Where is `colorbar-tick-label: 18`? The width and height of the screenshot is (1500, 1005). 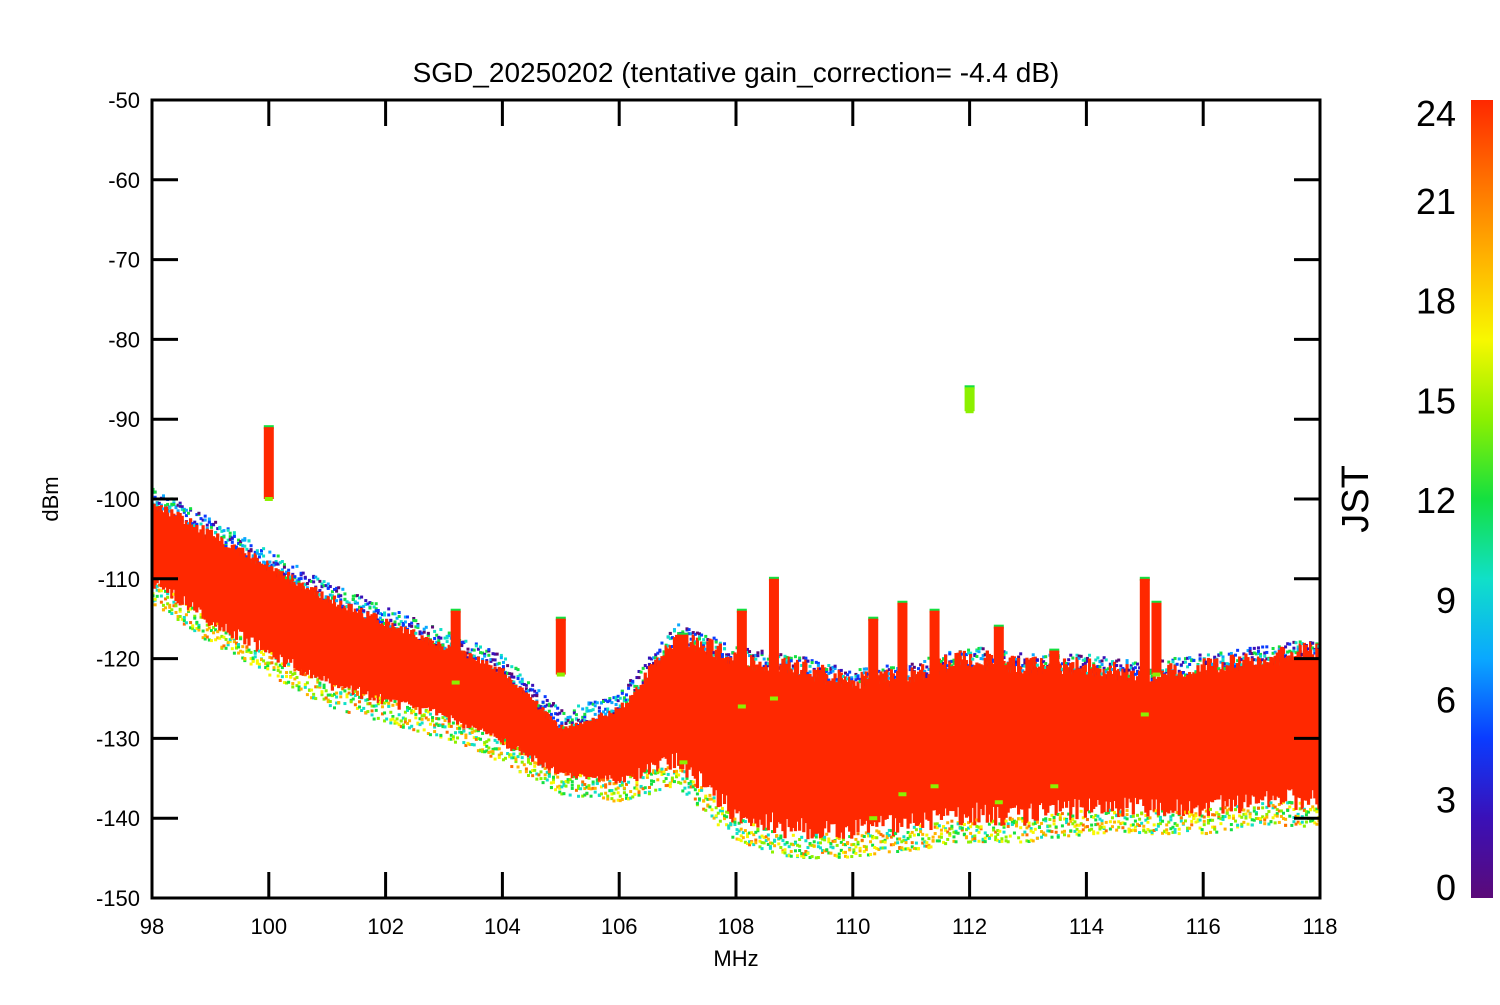 colorbar-tick-label: 18 is located at coordinates (1436, 301).